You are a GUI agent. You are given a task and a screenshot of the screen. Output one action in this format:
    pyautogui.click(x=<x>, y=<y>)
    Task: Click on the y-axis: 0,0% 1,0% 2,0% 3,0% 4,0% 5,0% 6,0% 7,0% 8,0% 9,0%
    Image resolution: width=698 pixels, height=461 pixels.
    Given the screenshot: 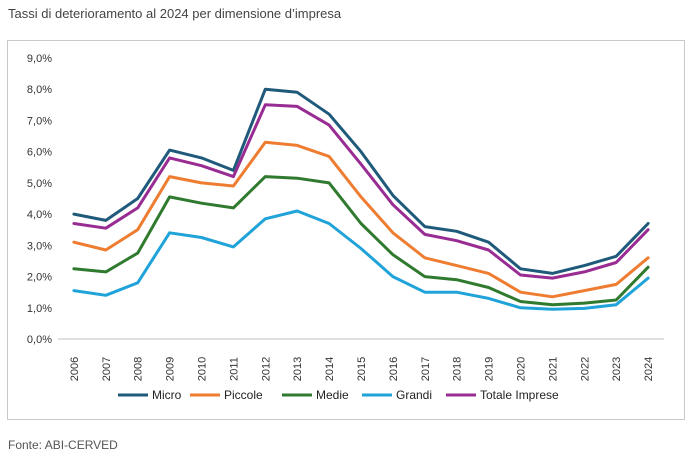 What is the action you would take?
    pyautogui.click(x=39, y=199)
    